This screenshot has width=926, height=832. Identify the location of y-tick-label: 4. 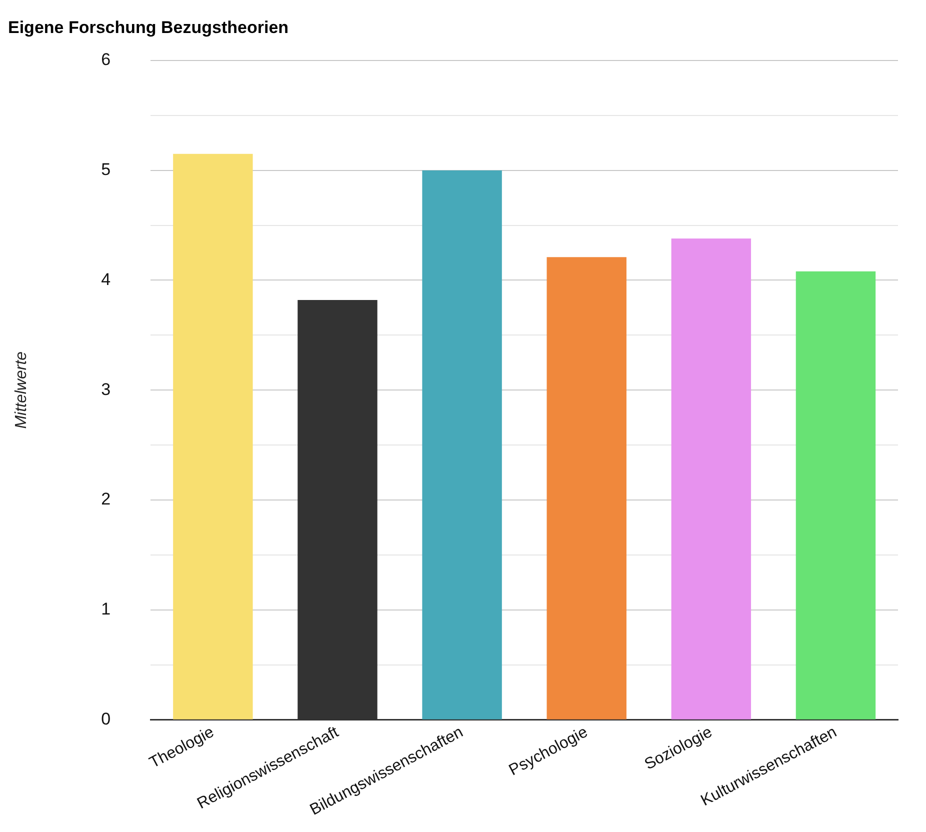
(106, 279).